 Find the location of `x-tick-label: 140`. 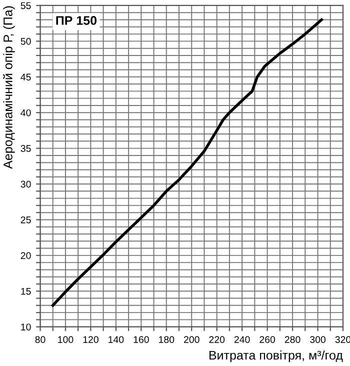

x-tick-label: 140 is located at coordinates (116, 340).